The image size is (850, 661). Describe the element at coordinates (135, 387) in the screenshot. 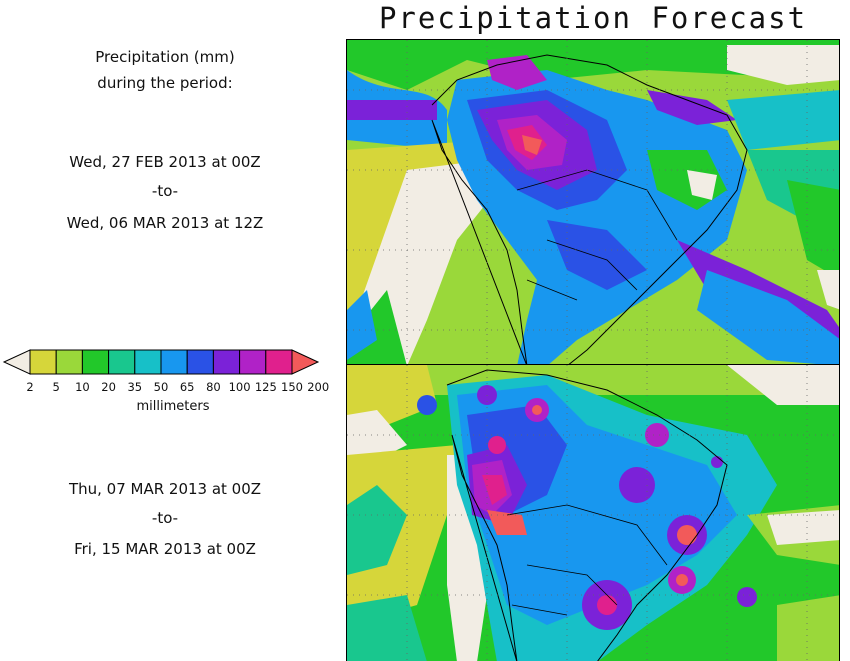

I see `colorbar-tick-label: 35` at that location.